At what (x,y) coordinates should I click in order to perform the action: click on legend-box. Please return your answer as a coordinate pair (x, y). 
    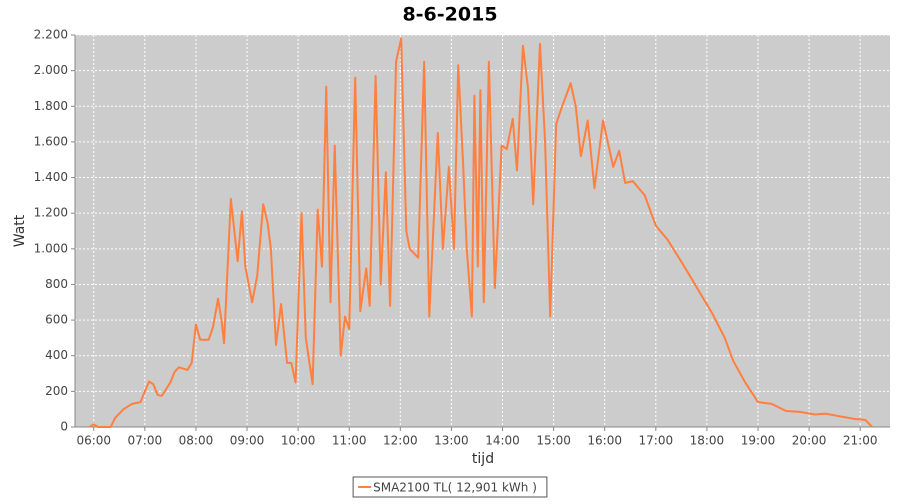
    Looking at the image, I should click on (450, 487).